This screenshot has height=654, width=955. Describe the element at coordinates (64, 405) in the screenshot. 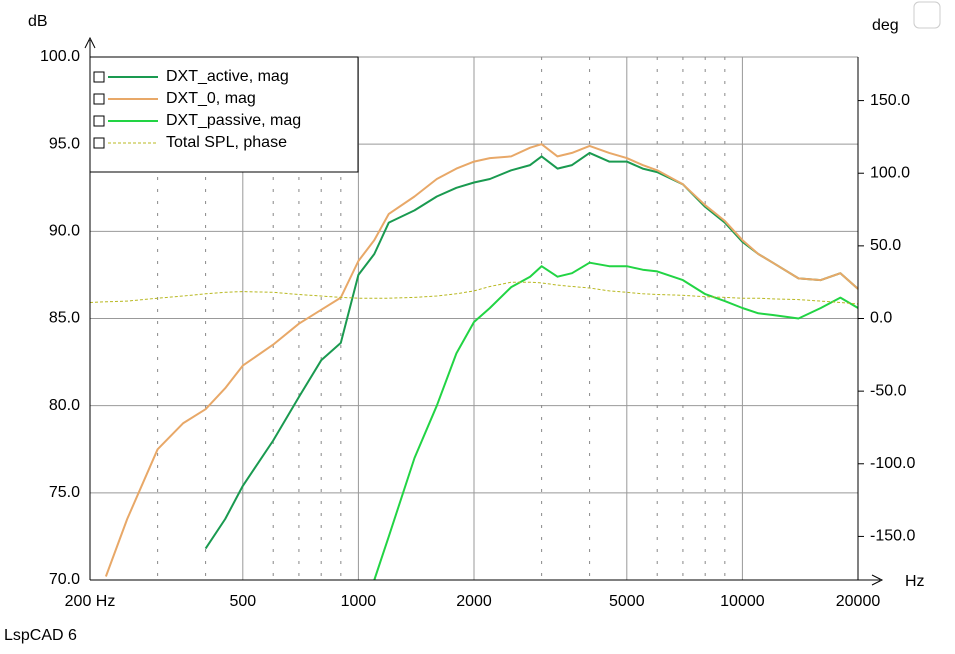

I see `y-tick-label: 80.0` at that location.